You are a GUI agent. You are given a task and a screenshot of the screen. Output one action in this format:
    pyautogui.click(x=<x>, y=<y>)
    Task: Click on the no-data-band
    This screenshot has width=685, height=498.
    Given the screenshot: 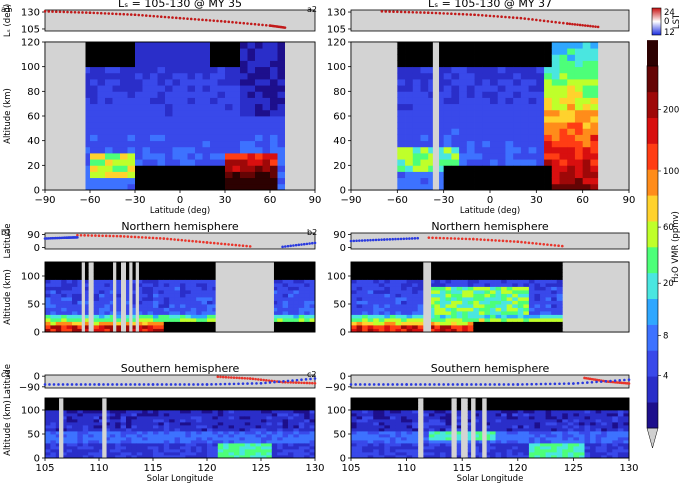 What is the action you would take?
    pyautogui.click(x=137, y=297)
    